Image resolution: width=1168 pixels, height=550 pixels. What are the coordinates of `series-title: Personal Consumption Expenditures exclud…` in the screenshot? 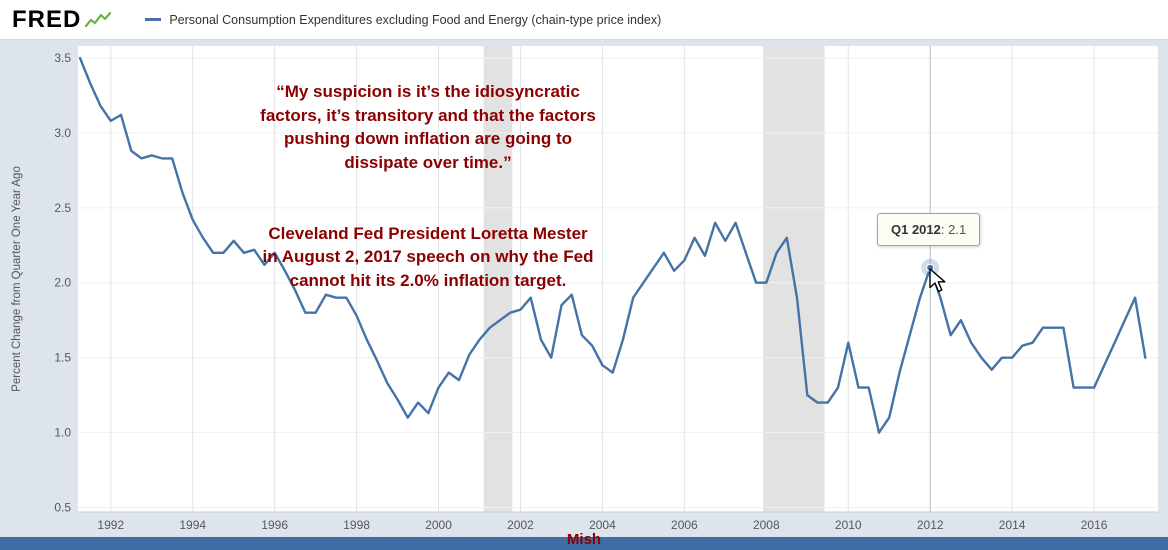 It's located at (415, 19).